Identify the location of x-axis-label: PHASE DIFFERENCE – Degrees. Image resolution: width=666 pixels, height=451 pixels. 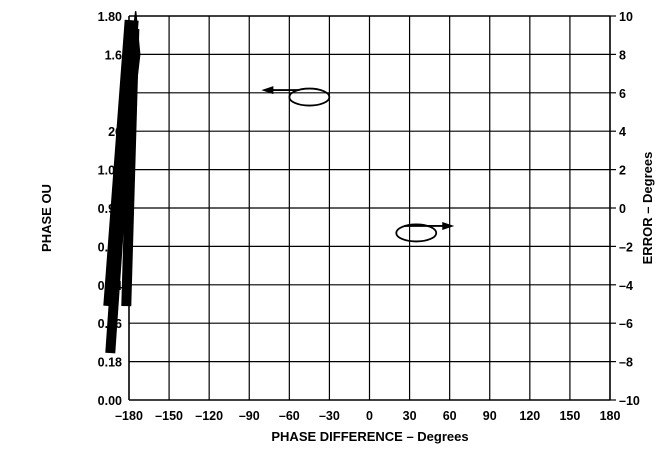
(369, 436).